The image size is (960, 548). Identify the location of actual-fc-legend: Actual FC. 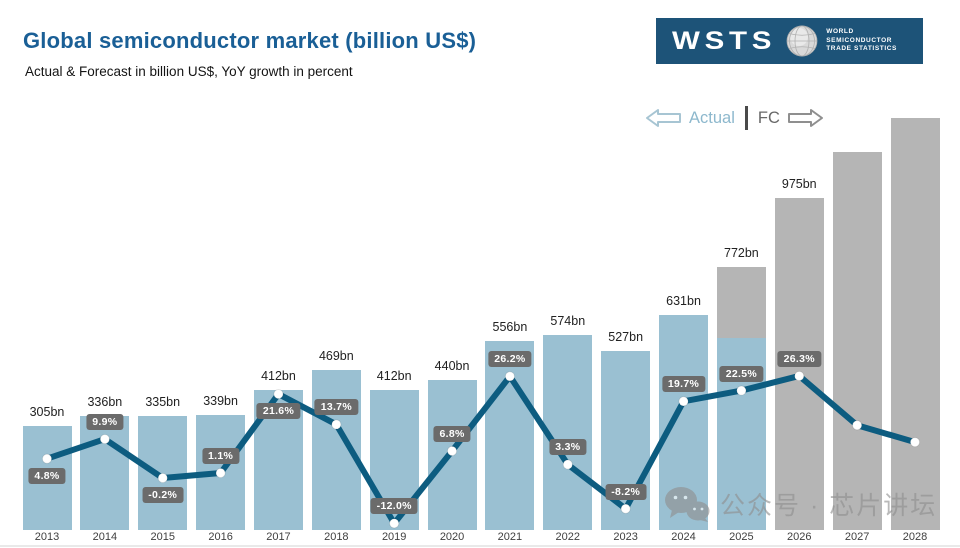
(734, 118).